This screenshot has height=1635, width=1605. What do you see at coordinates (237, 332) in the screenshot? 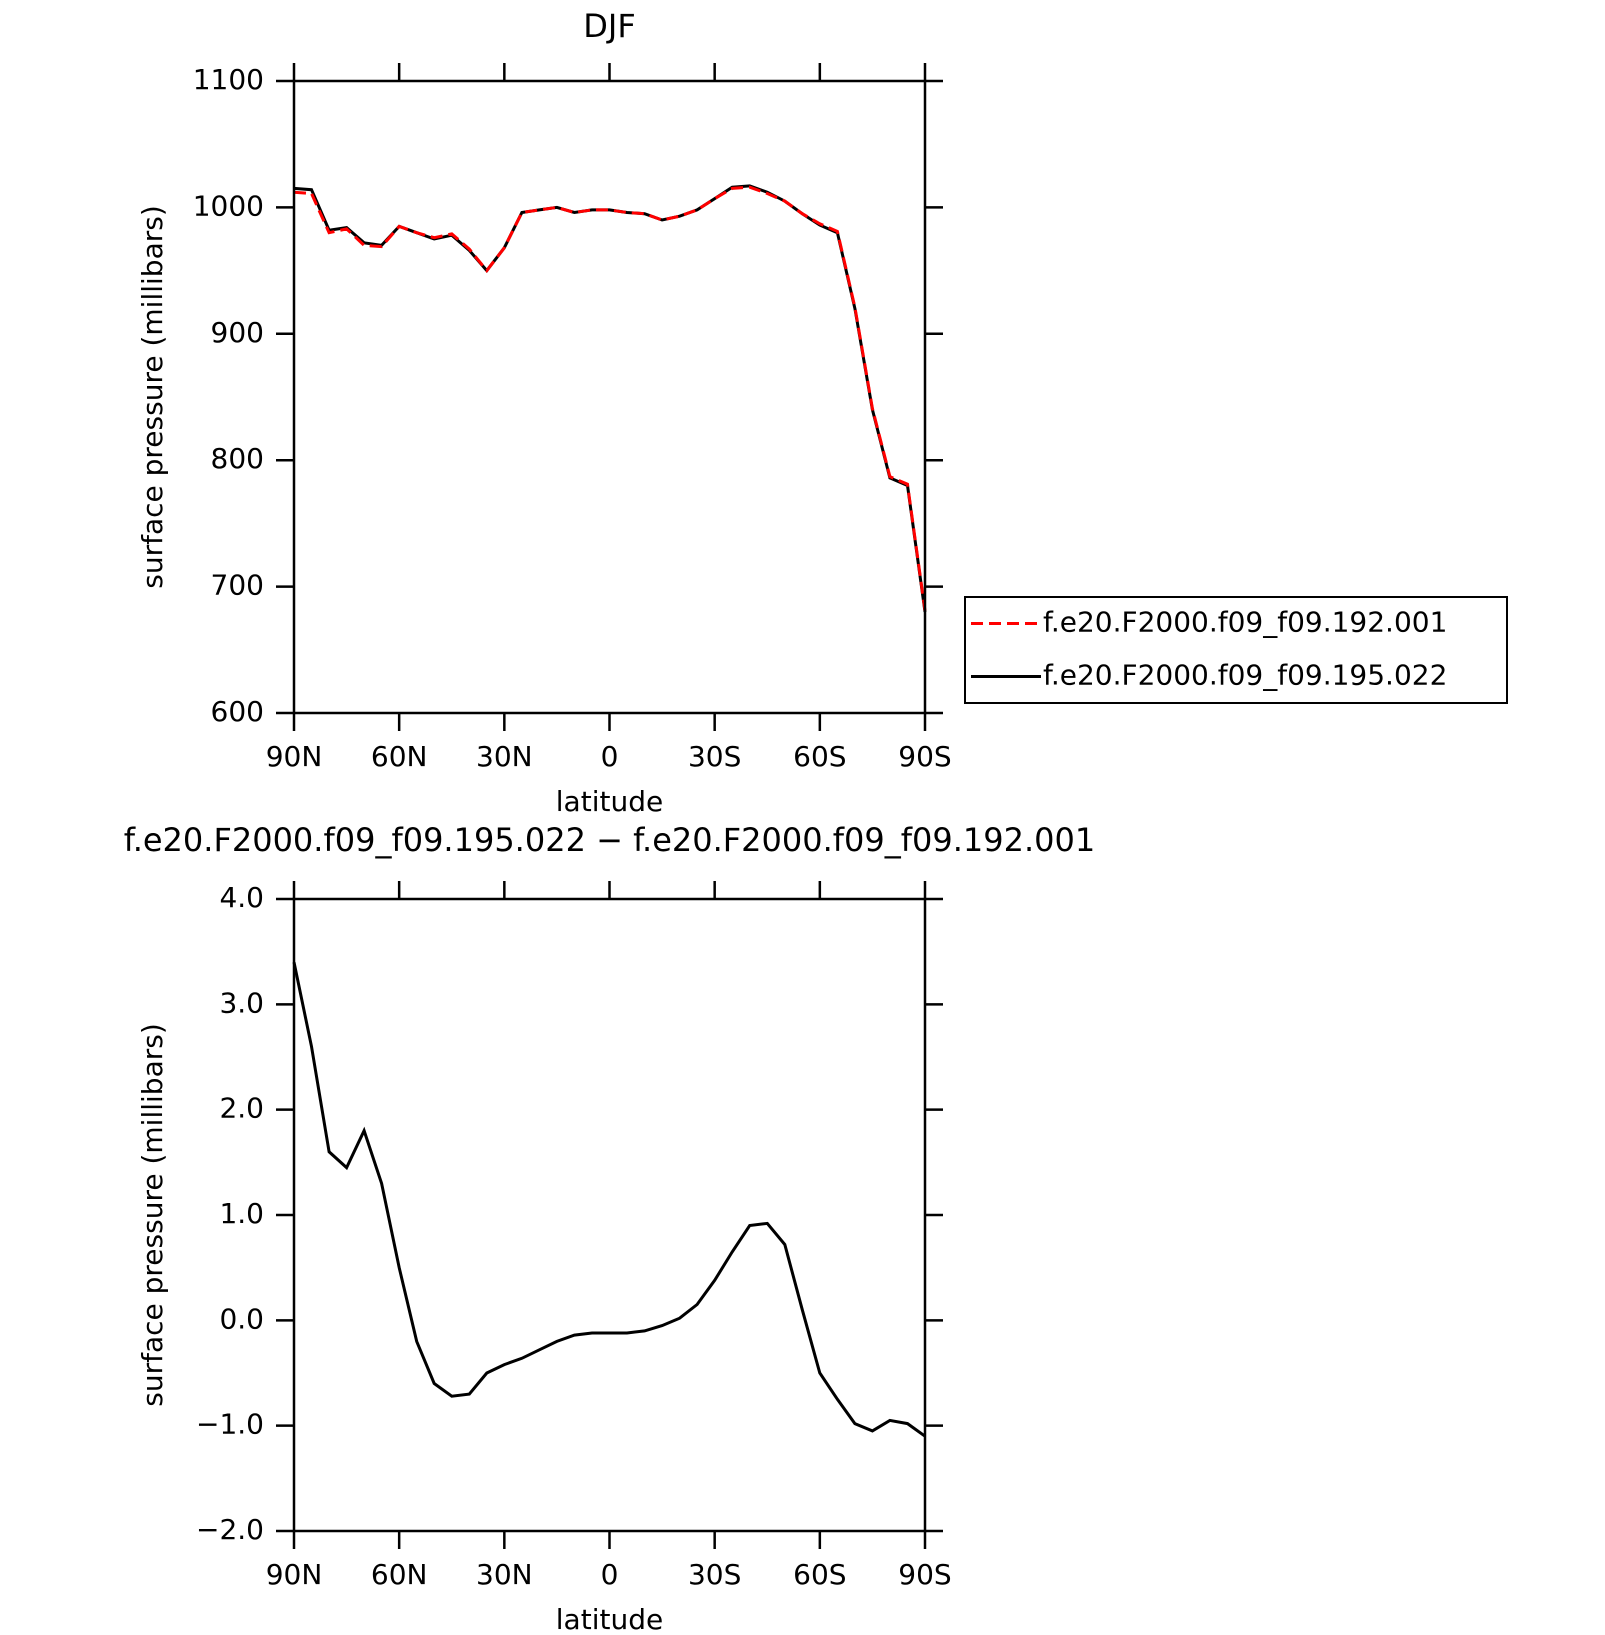
I see `y-tick-label: 900` at bounding box center [237, 332].